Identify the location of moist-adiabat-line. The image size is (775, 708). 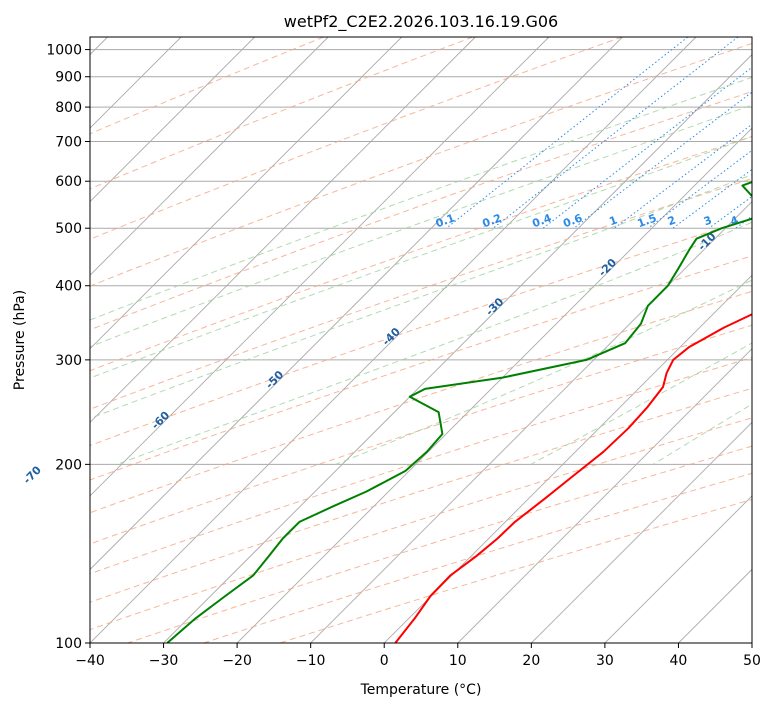
(702, 434).